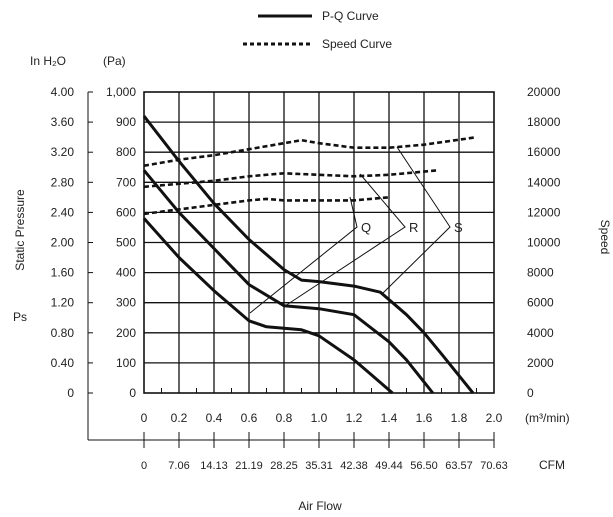 The image size is (613, 517). I want to click on y-pa-tick-label: 100, so click(126, 363).